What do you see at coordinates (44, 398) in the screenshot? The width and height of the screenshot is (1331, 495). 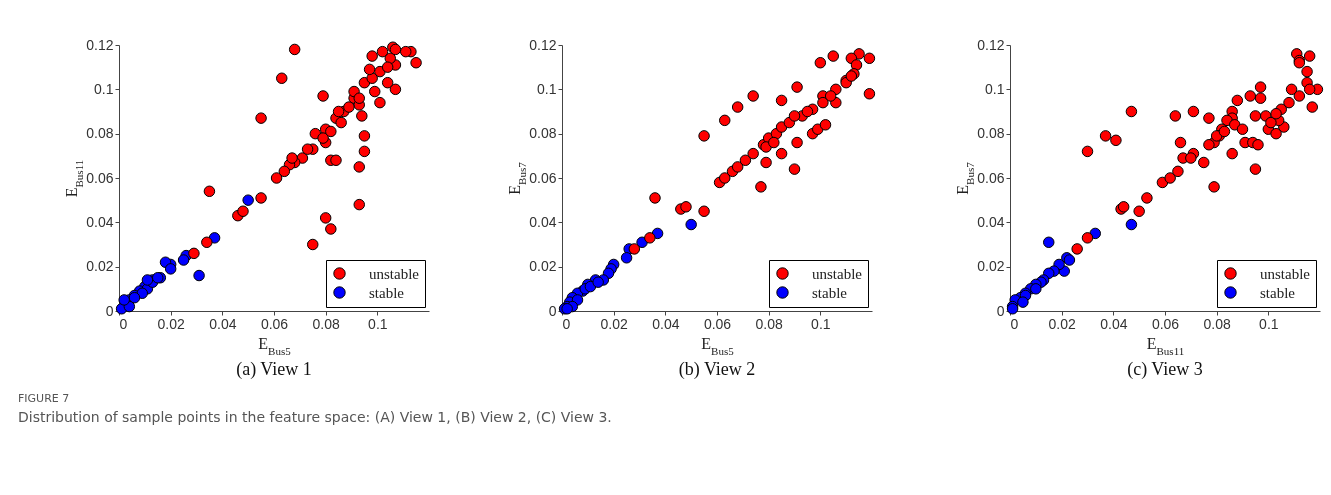 I see `caption: FIGURE 7` at bounding box center [44, 398].